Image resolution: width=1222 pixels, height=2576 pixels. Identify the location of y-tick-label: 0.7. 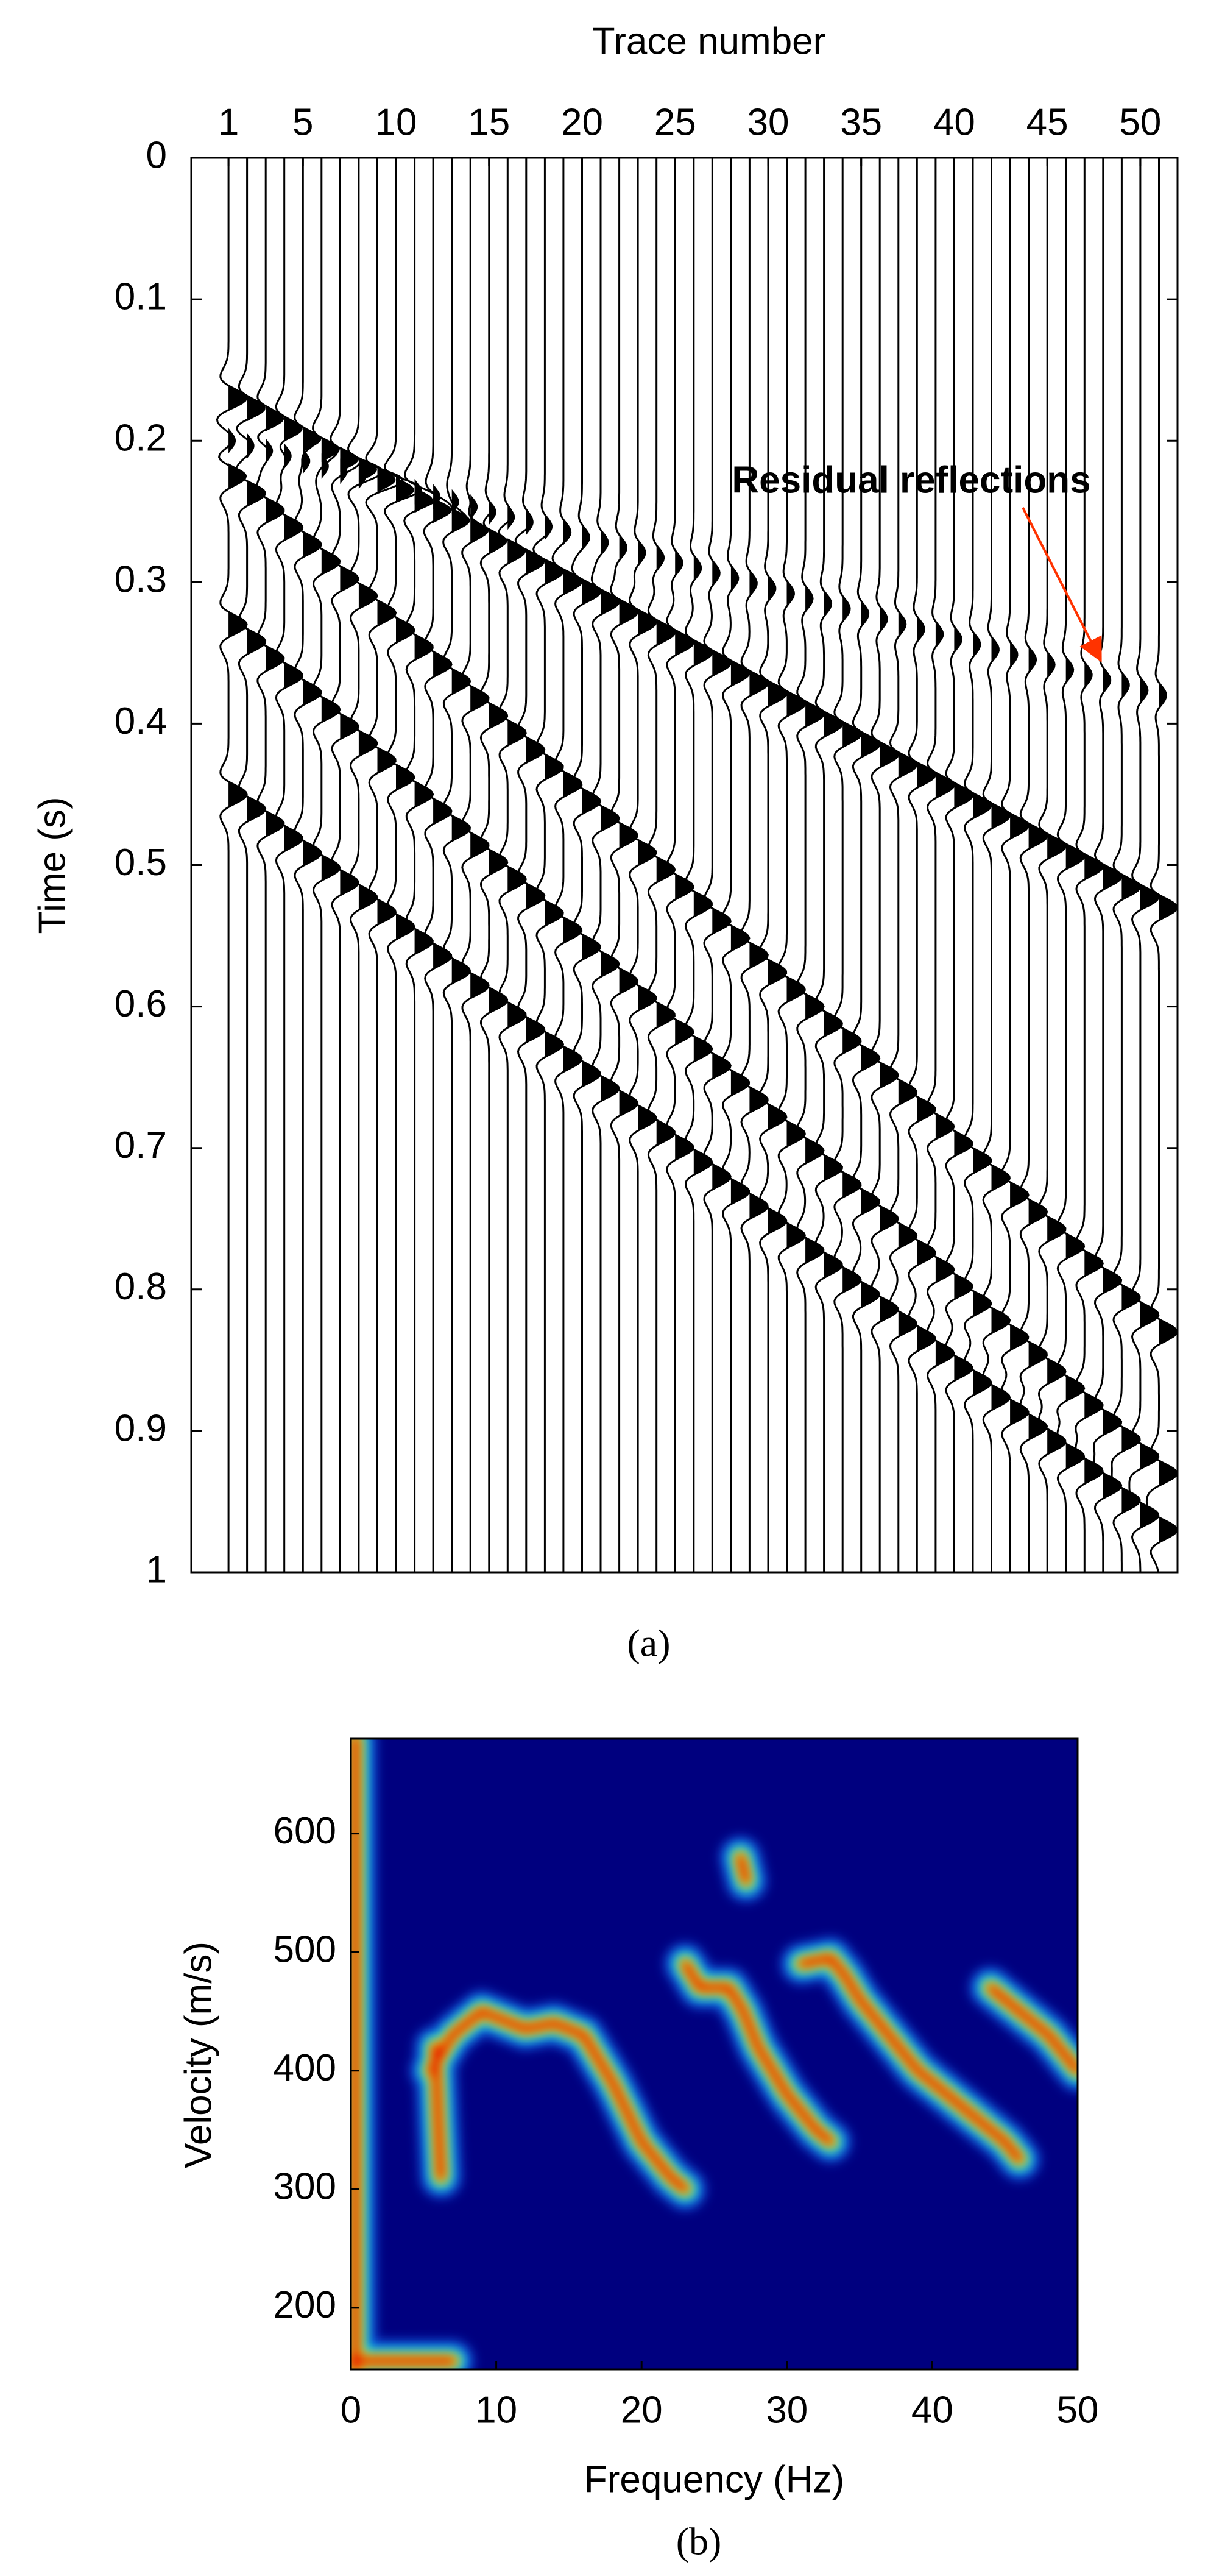
(141, 1145).